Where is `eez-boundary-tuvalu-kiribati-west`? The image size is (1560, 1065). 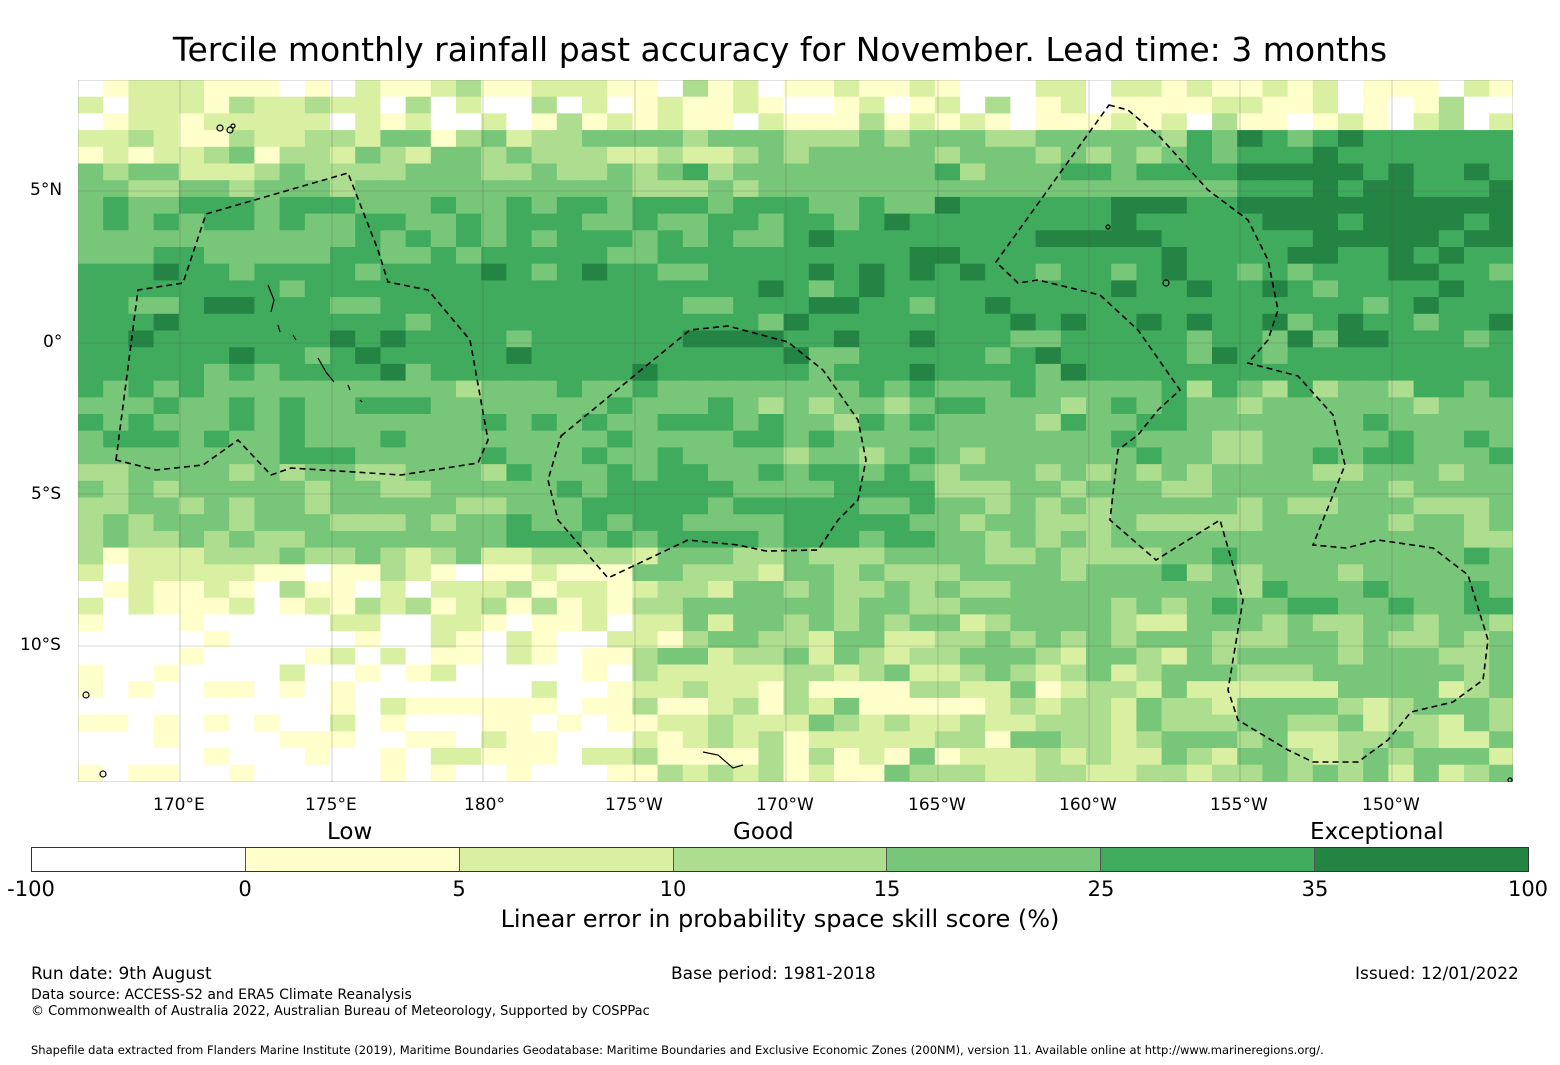
eez-boundary-tuvalu-kiribati-west is located at coordinates (302, 324).